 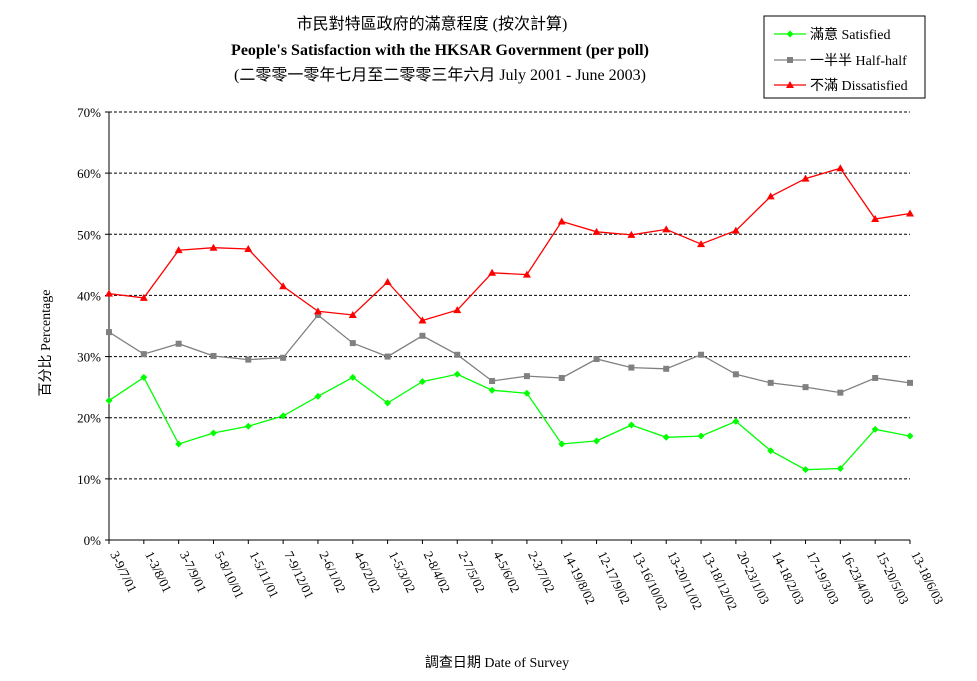 I want to click on x-tick-label: 13-18/6/03, so click(x=927, y=578).